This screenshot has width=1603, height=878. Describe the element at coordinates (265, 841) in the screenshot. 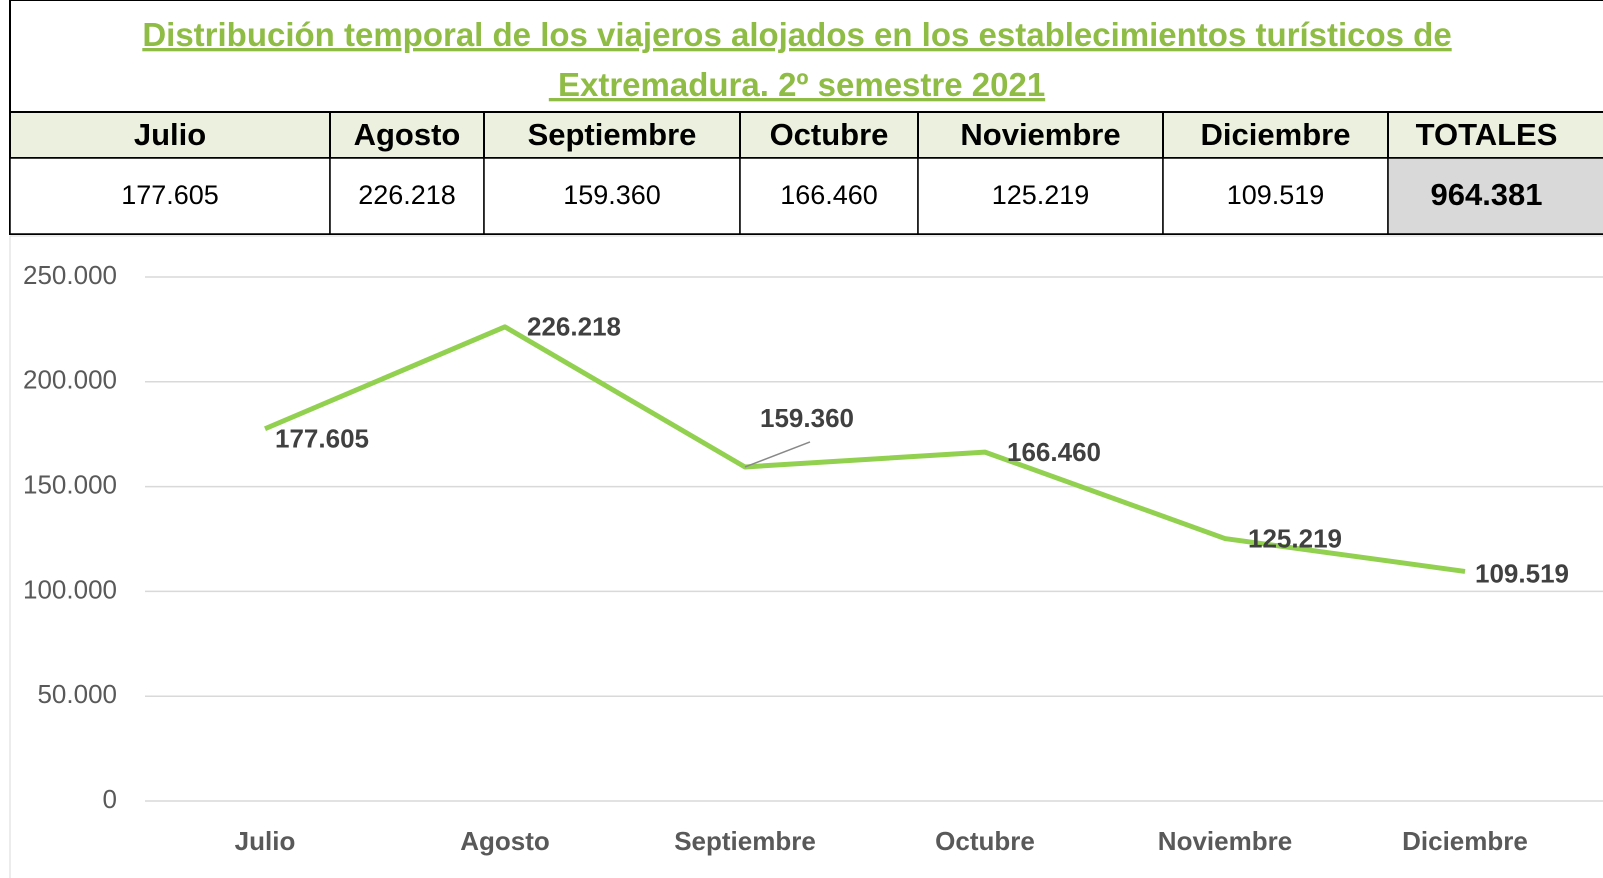

I see `x-tick-label: Julio` at that location.